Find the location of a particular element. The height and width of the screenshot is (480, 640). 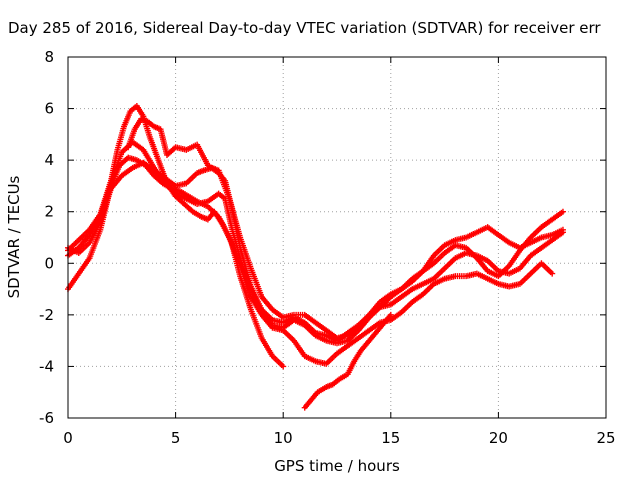

x-tick-label: 20 is located at coordinates (498, 438).